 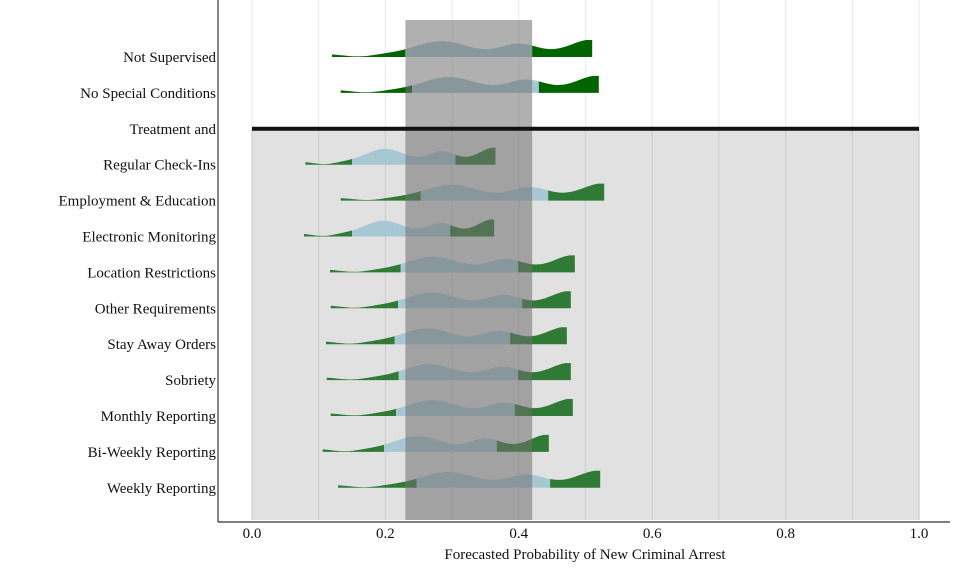 I want to click on row-label: Monthly Reporting, so click(x=159, y=417).